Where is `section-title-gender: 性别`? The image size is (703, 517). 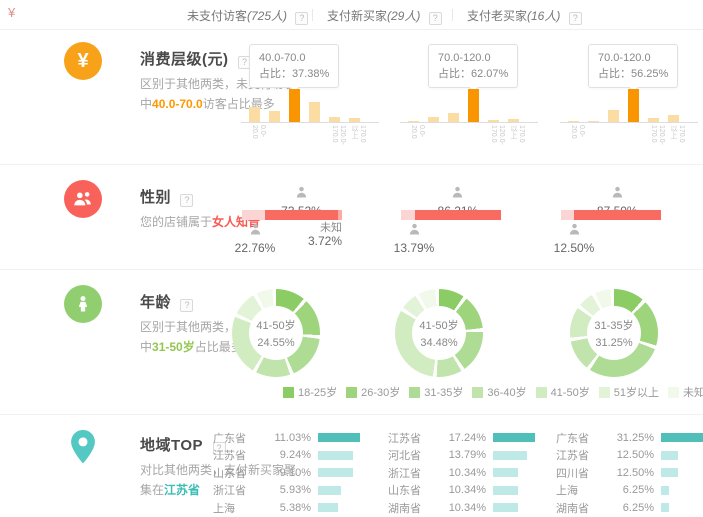 section-title-gender: 性别 is located at coordinates (156, 197).